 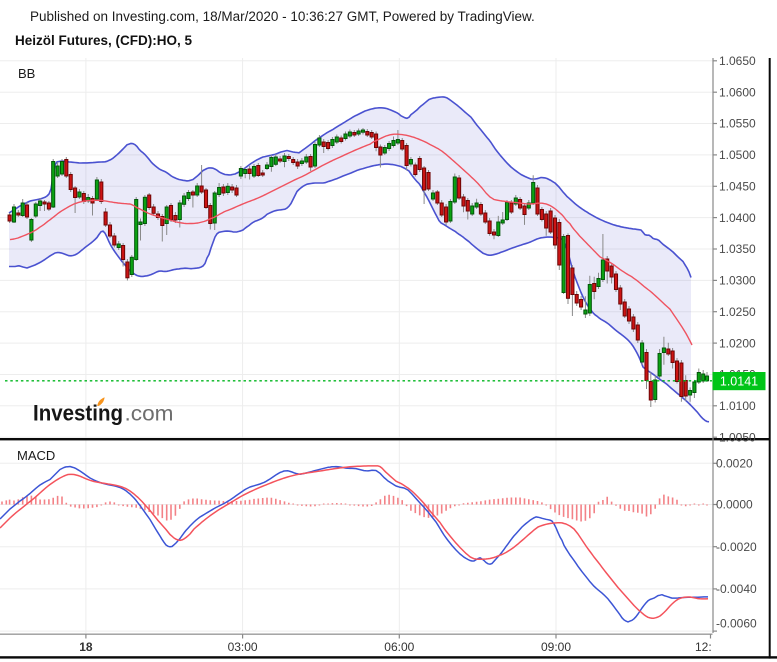 I want to click on svg-text: BB, so click(x=26, y=73).